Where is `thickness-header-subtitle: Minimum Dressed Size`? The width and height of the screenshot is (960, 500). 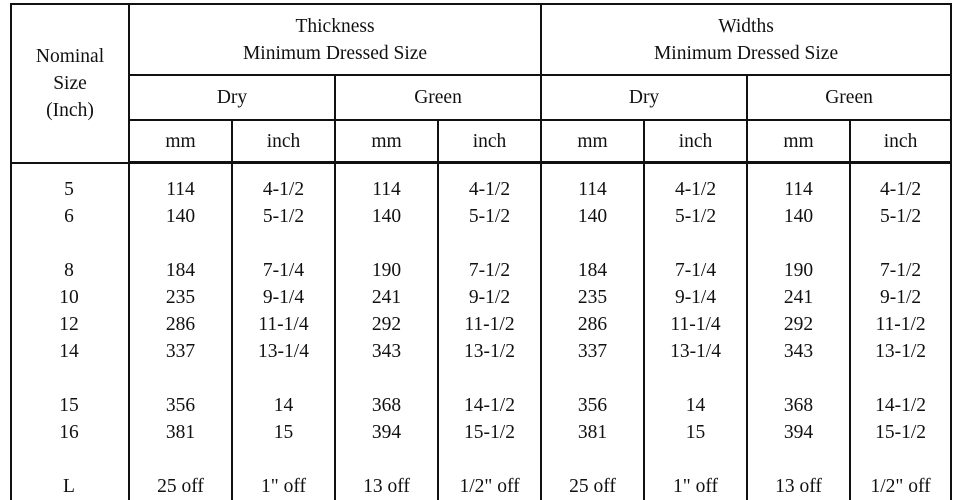
thickness-header-subtitle: Minimum Dressed Size is located at coordinates (335, 53).